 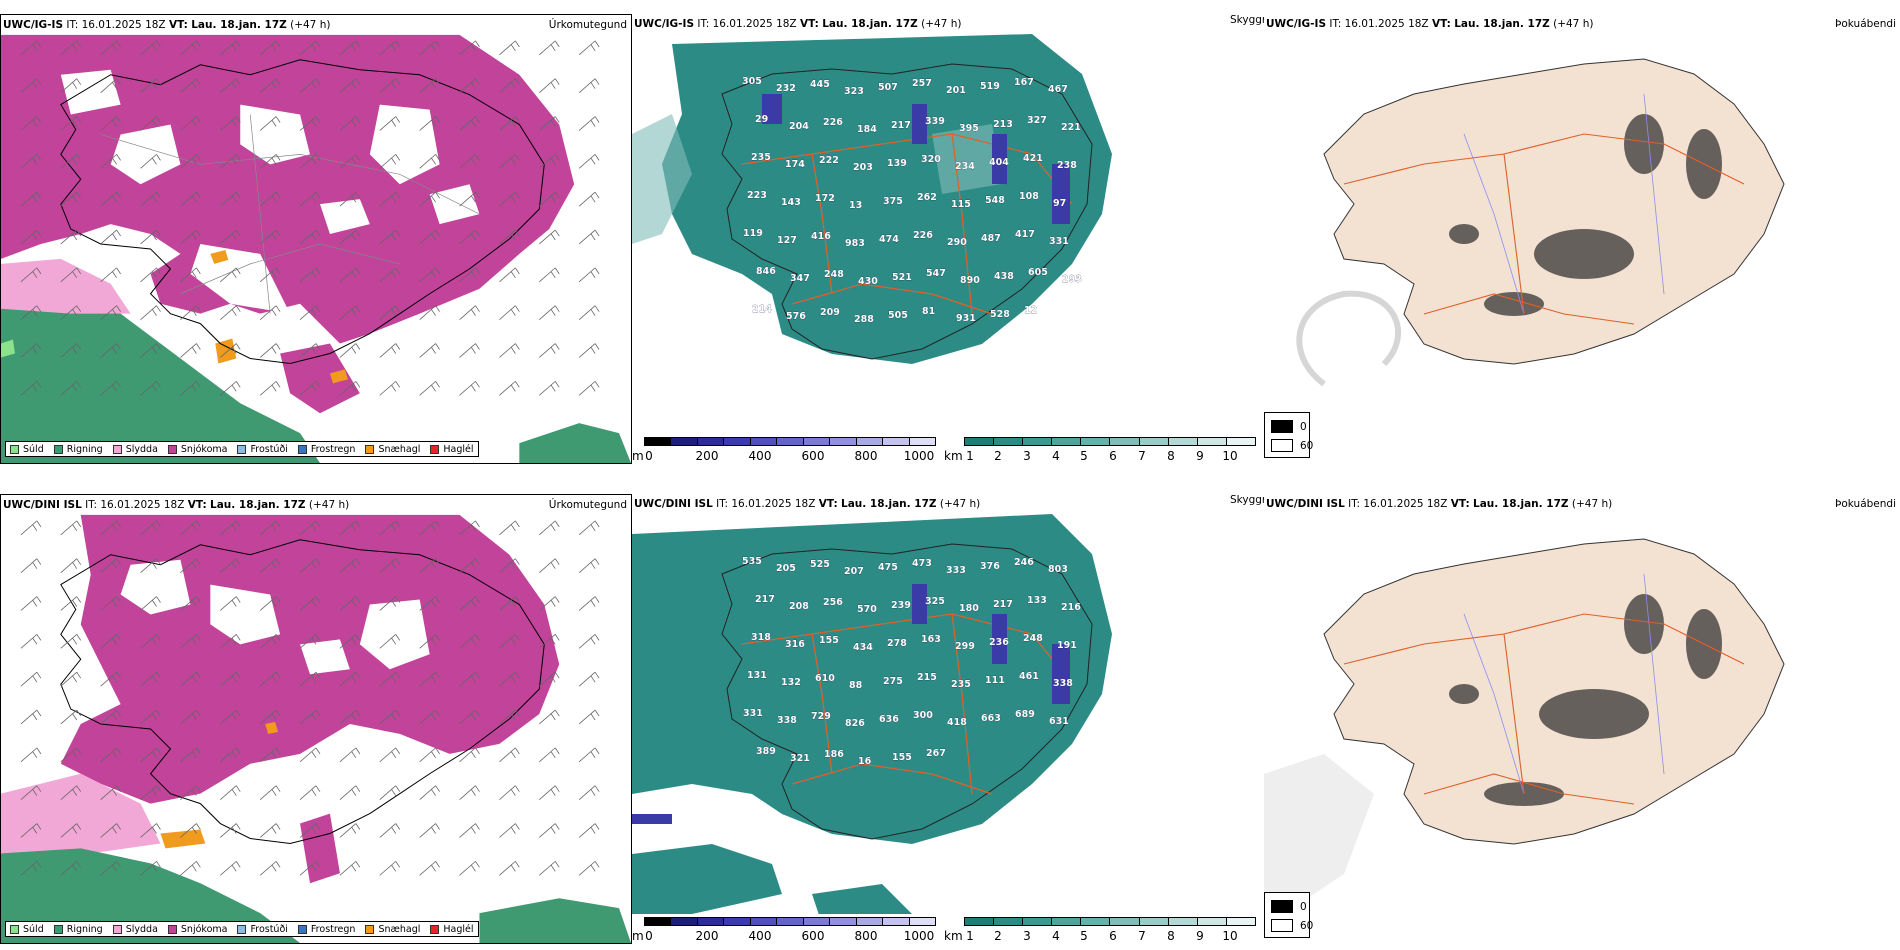 What do you see at coordinates (902, 757) in the screenshot?
I see `altitude-number: 155` at bounding box center [902, 757].